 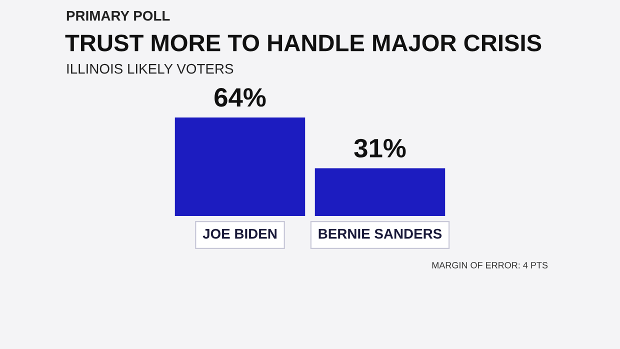 I want to click on chart-title: TRUST MORE TO HANDLE MAJOR CRISIS, so click(x=303, y=43).